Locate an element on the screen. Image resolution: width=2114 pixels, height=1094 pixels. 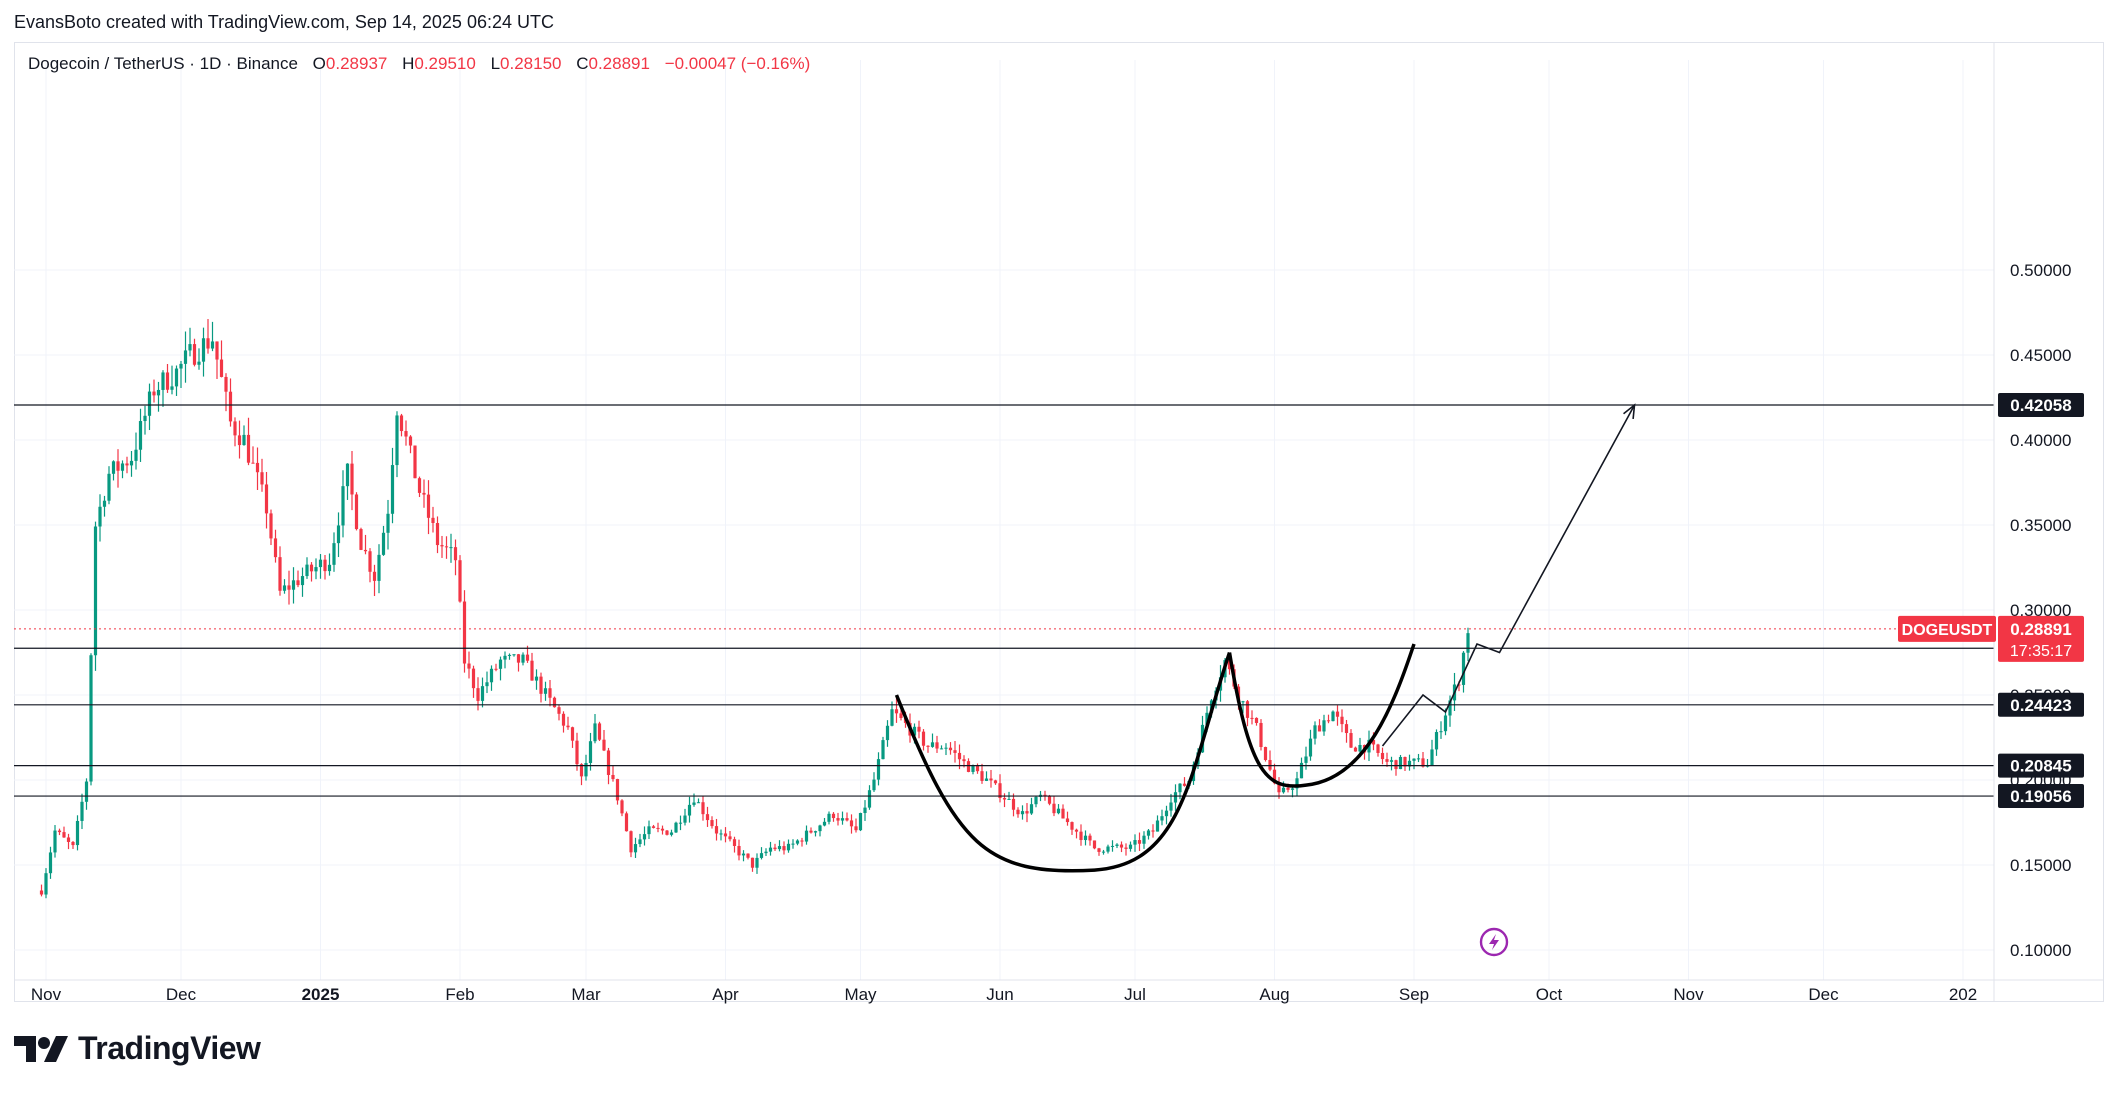
tradingview-logo: TradingView is located at coordinates (137, 1048).